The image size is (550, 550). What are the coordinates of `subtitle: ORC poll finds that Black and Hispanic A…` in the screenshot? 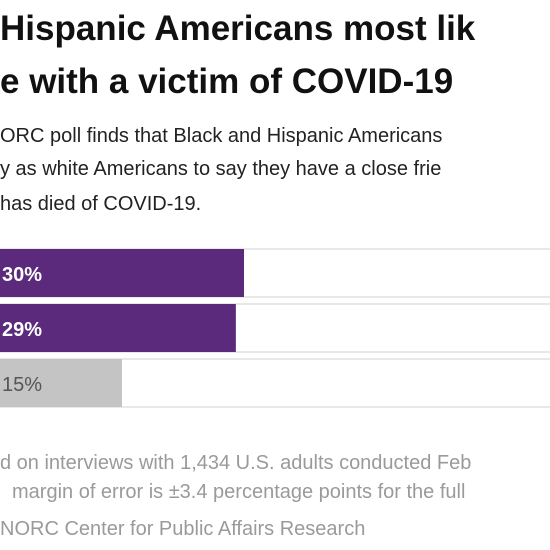 It's located at (221, 136).